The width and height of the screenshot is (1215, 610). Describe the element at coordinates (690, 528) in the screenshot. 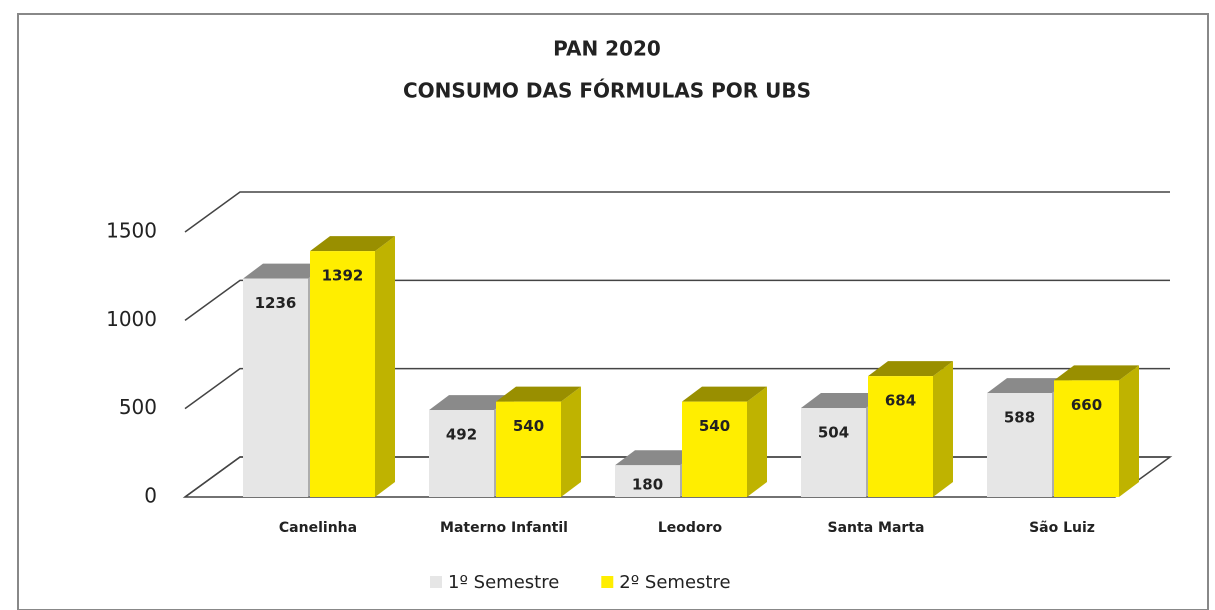

I see `x-tick-label: Leodoro` at that location.